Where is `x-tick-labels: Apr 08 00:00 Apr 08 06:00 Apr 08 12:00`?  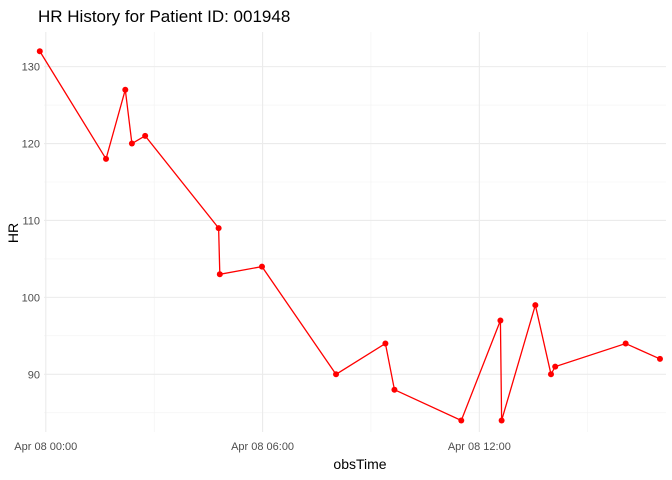
x-tick-labels: Apr 08 00:00 Apr 08 06:00 Apr 08 12:00 is located at coordinates (262, 447).